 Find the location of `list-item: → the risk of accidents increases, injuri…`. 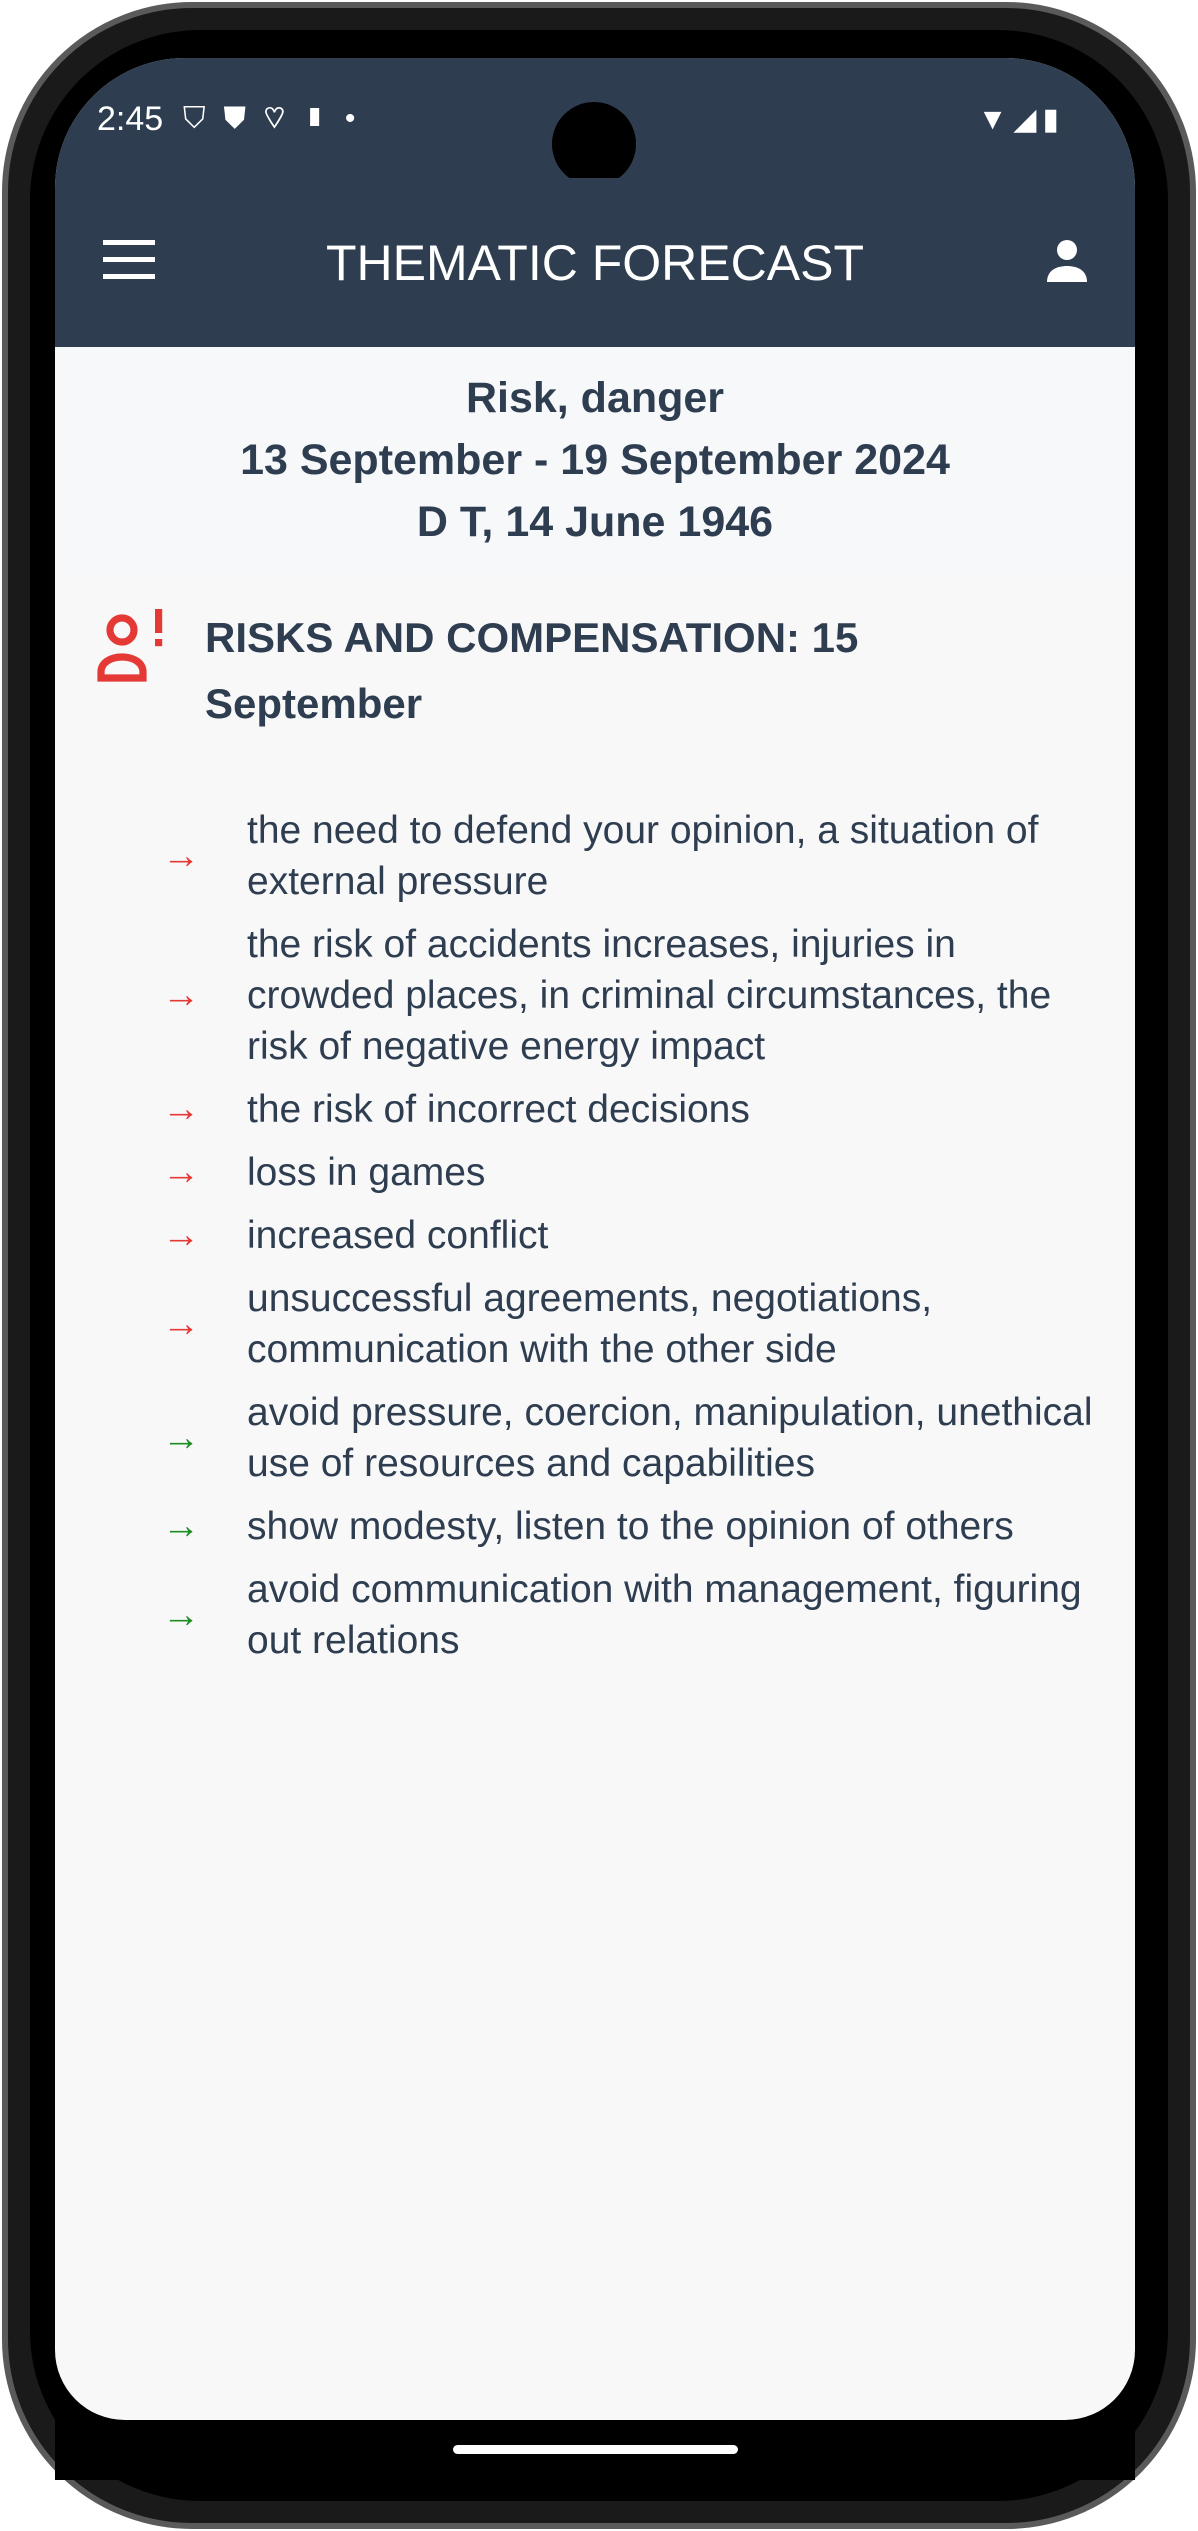

list-item: → the risk of accidents increases, injuri… is located at coordinates (595, 995).